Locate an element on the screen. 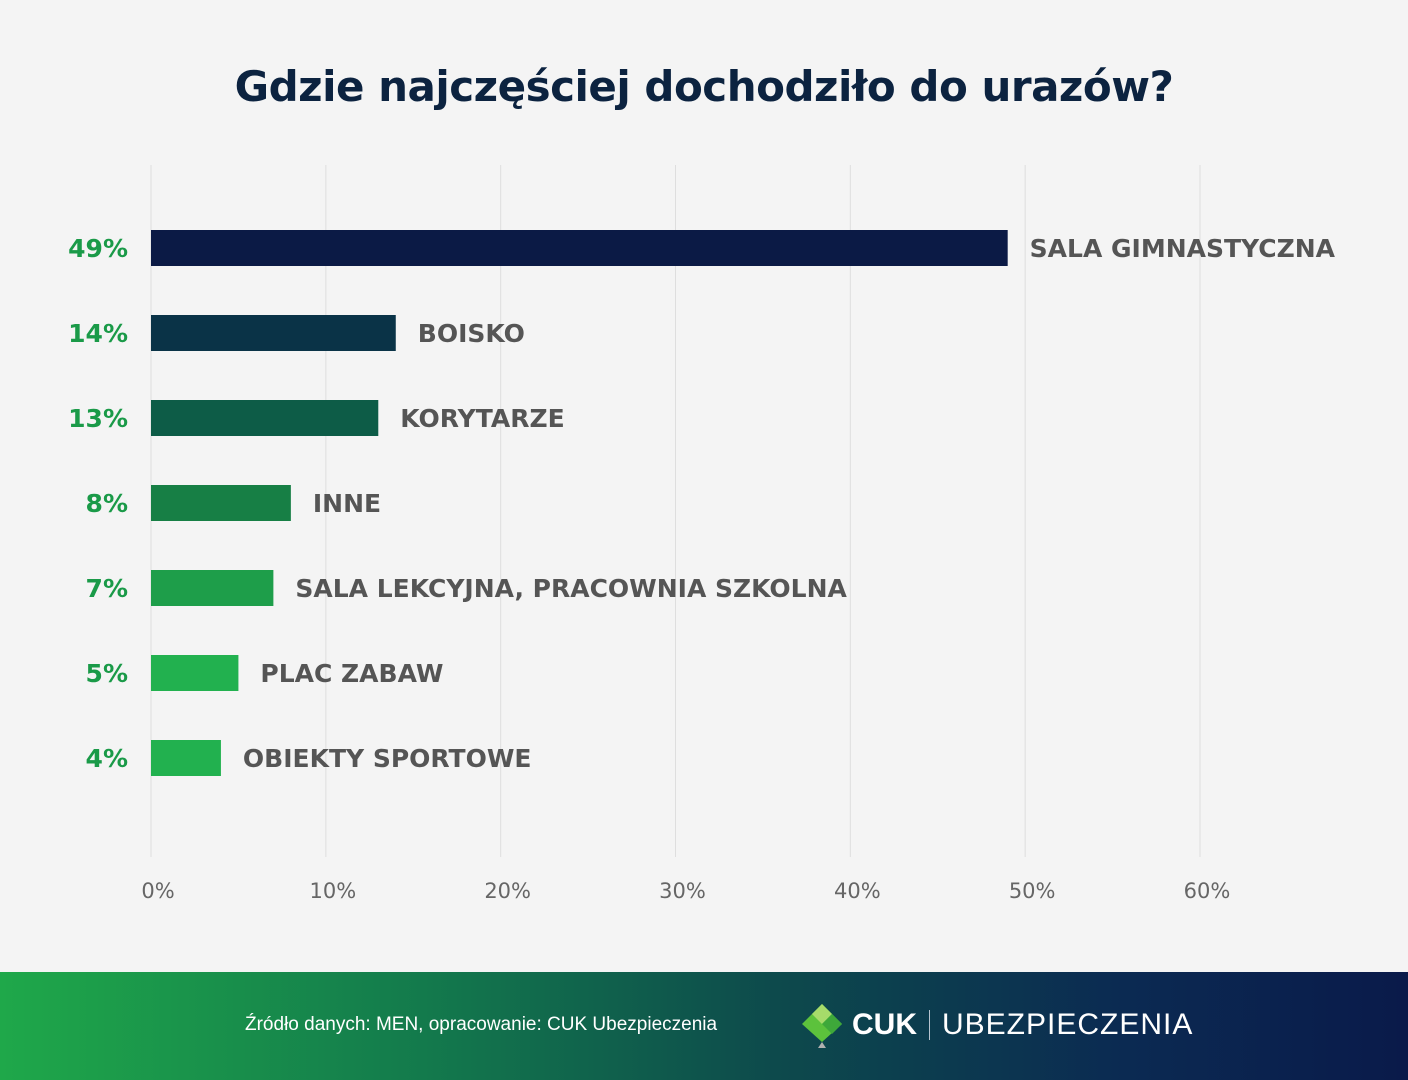 The width and height of the screenshot is (1408, 1080). category-label: PLAC ZABAW is located at coordinates (351, 673).